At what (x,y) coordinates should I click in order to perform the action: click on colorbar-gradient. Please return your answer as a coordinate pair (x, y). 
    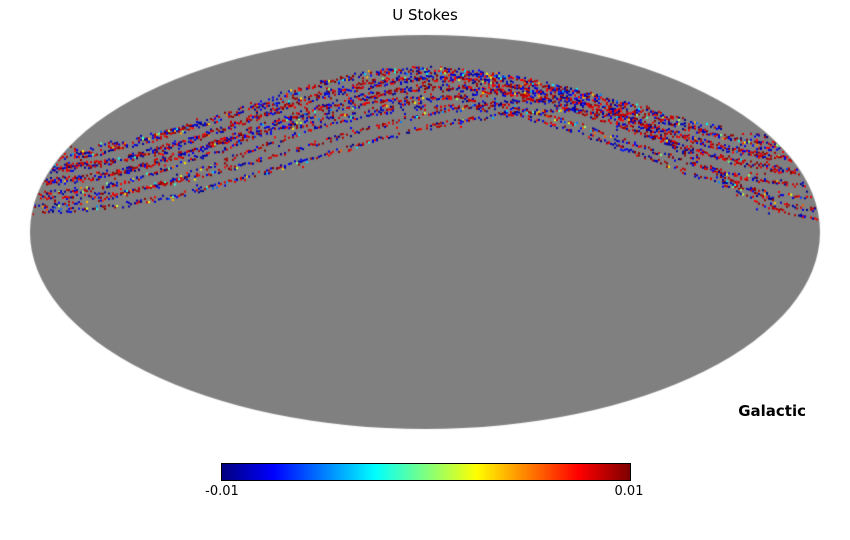
    Looking at the image, I should click on (426, 472).